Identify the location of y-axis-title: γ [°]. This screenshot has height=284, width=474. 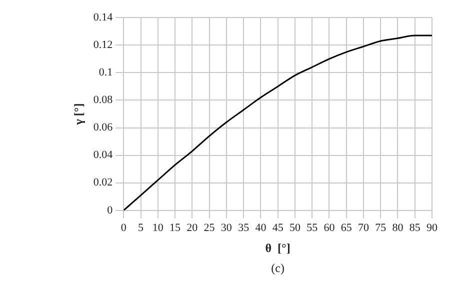
(78, 114).